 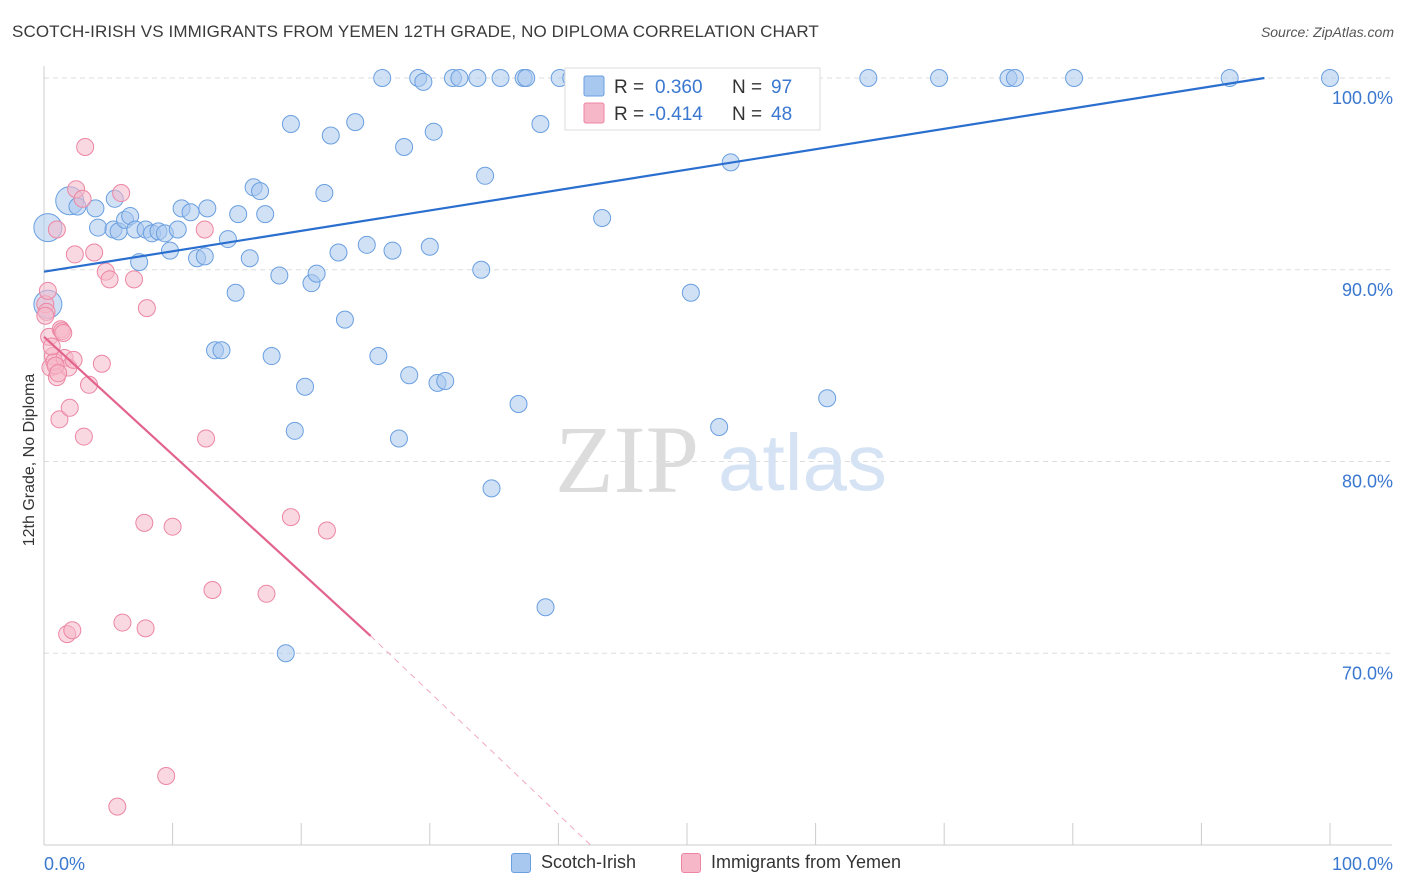 I want to click on legend-item-scotch-irish: Scotch-Irish, so click(x=573, y=862).